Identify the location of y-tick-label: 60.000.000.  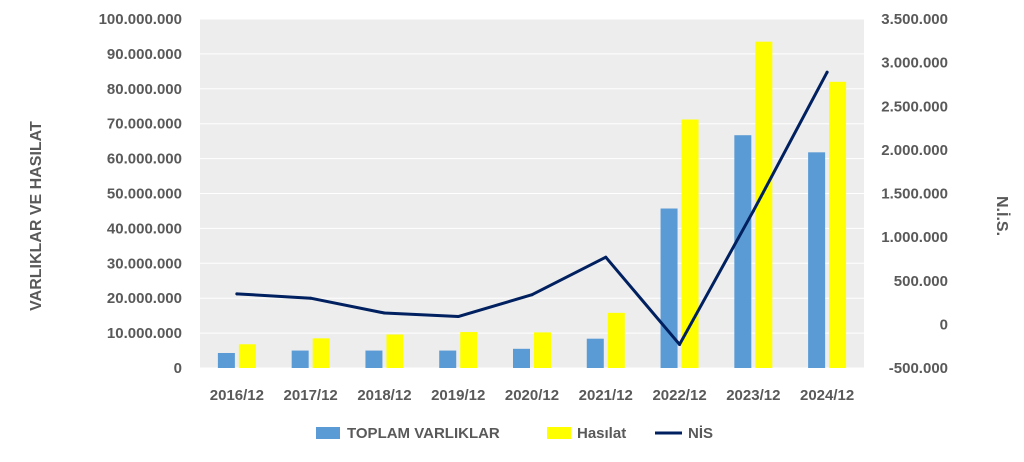
(144, 159).